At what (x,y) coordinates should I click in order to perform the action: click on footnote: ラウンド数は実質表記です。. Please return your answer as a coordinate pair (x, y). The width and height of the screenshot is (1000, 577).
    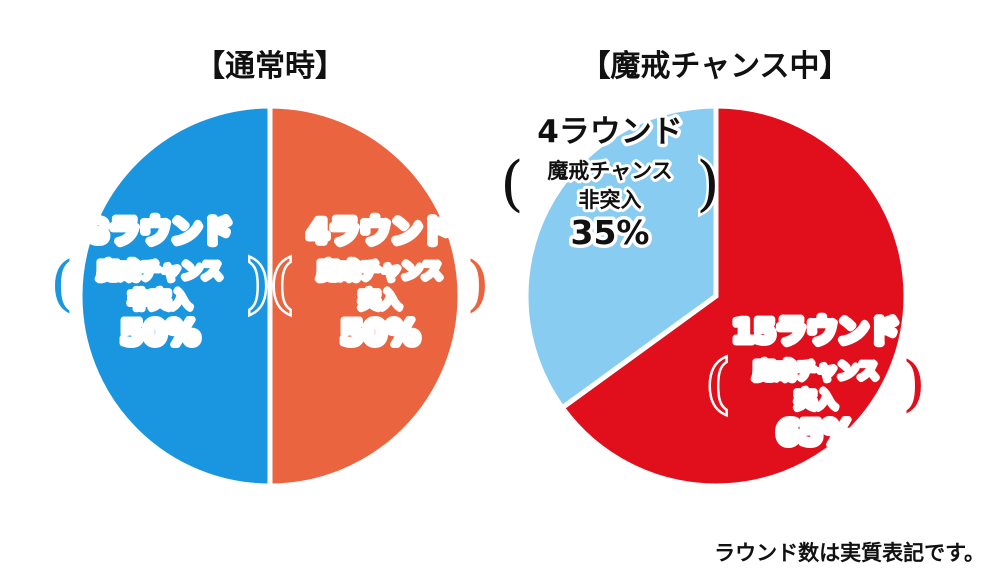
    Looking at the image, I should click on (849, 553).